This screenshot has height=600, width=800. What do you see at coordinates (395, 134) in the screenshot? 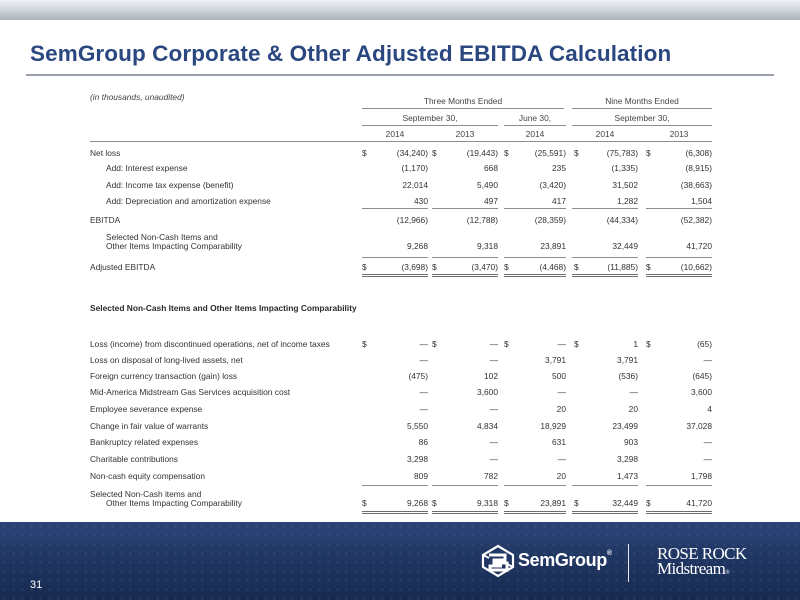
I see `header-year: 2014` at bounding box center [395, 134].